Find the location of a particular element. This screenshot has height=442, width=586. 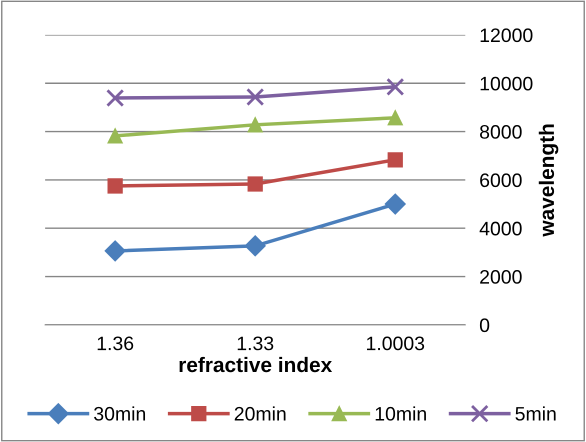

legend-label: 30min is located at coordinates (120, 413).